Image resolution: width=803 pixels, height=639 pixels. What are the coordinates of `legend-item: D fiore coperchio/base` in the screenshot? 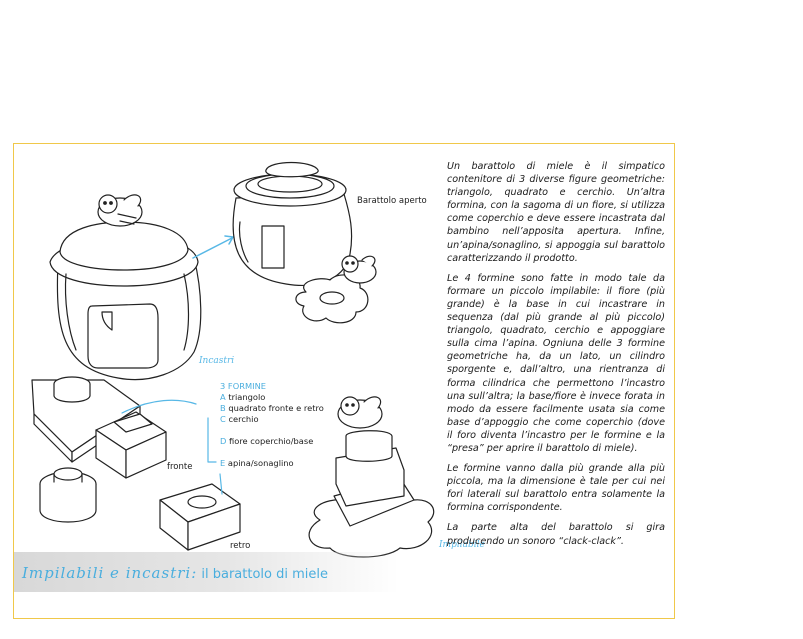 It's located at (272, 441).